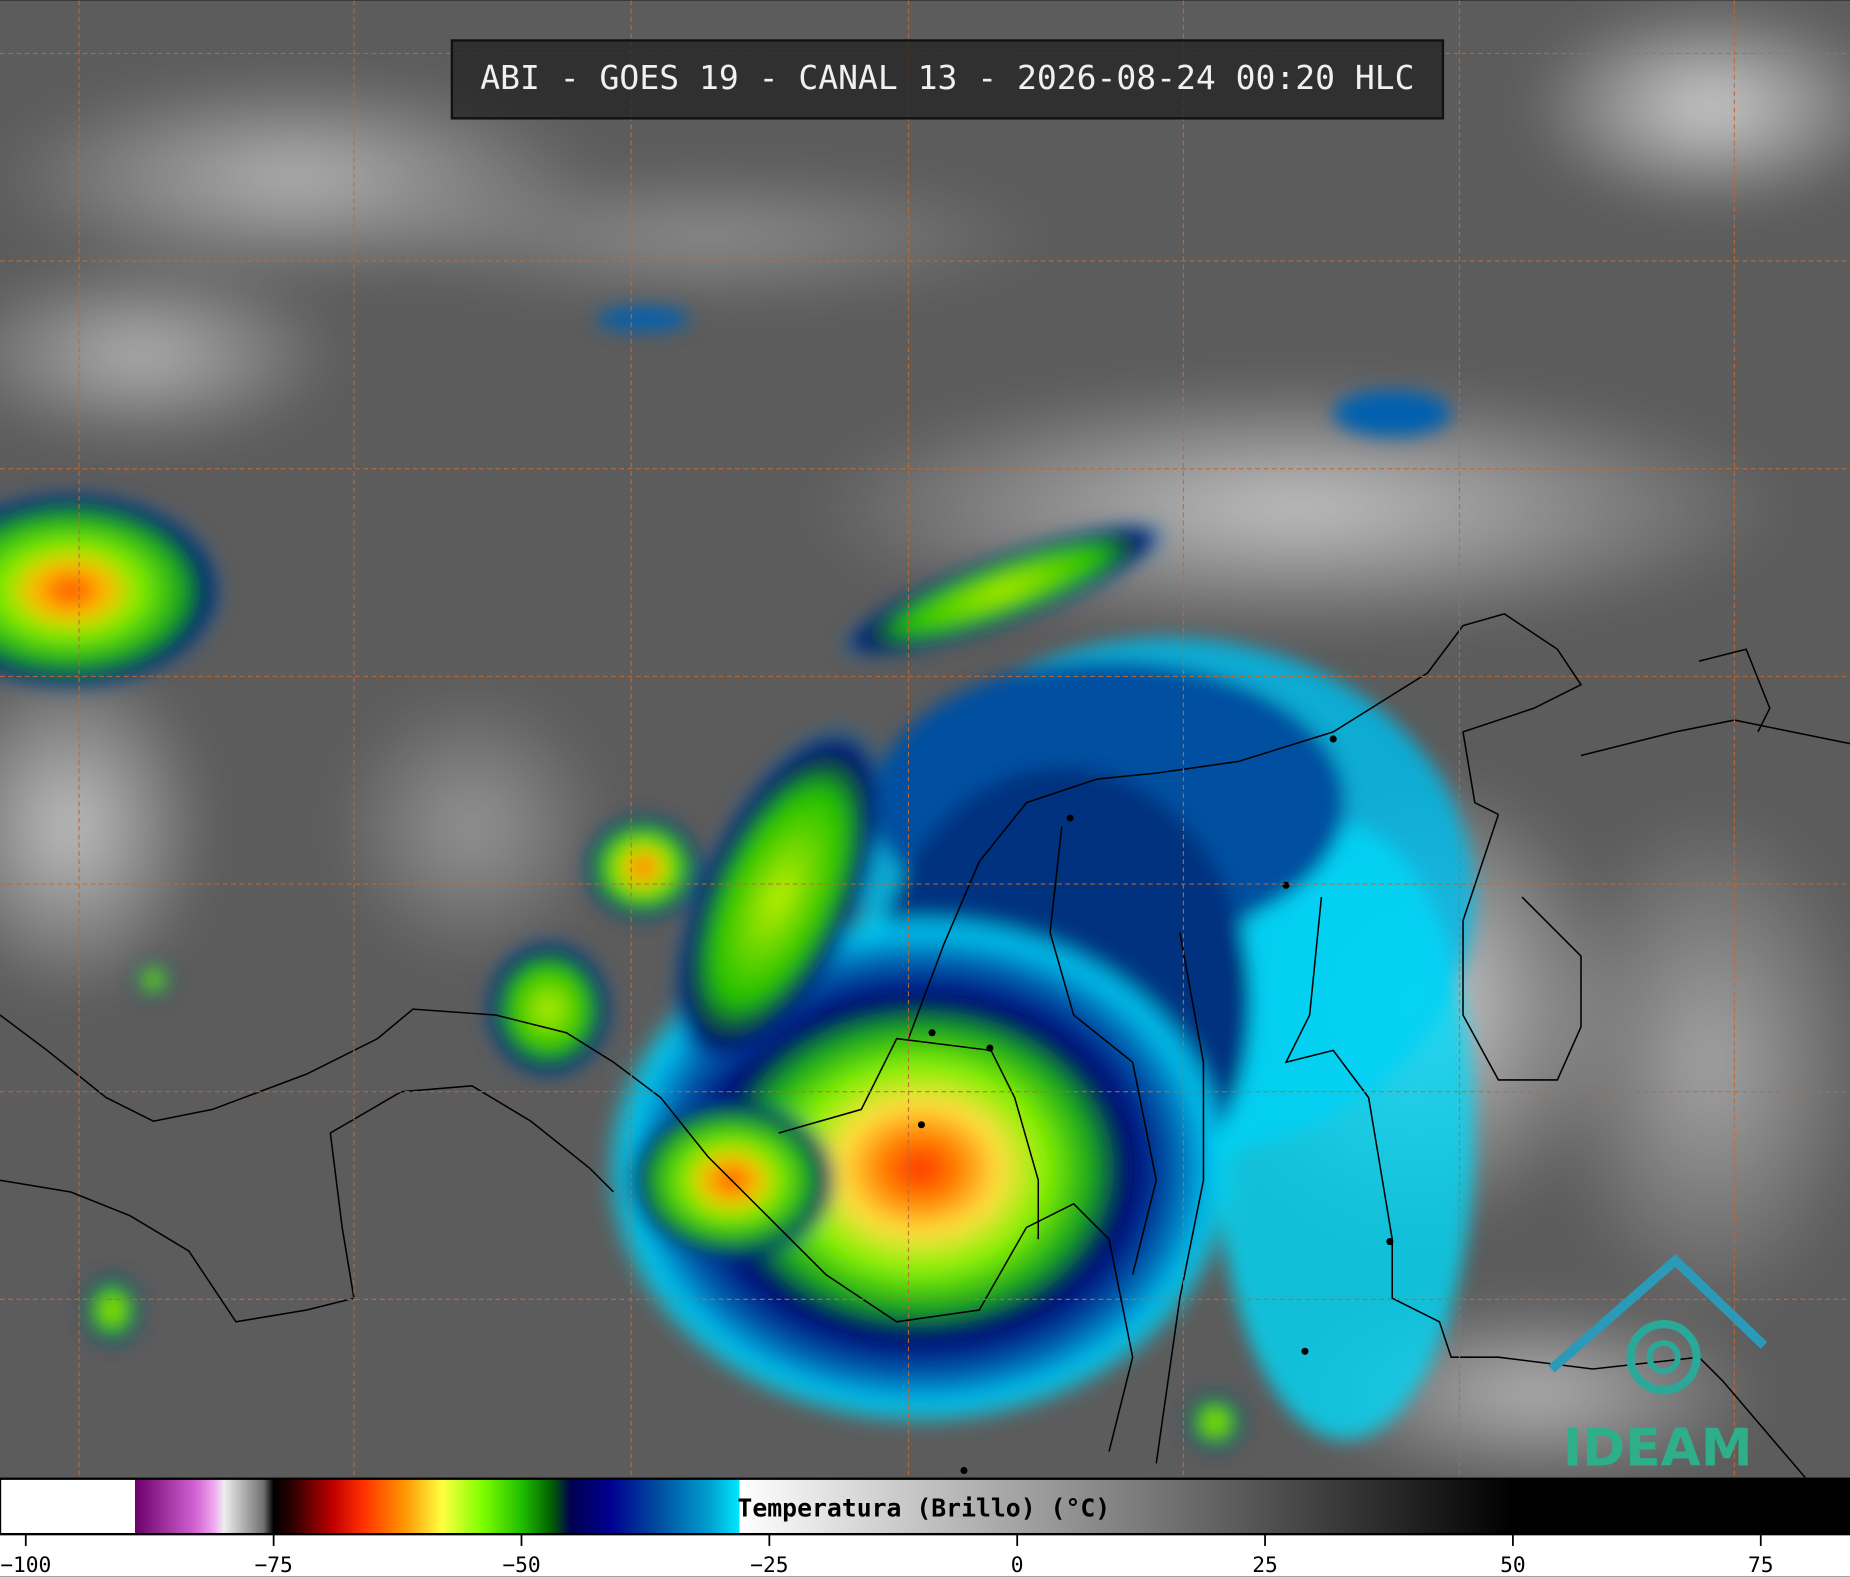 Image resolution: width=1850 pixels, height=1577 pixels. I want to click on tick-label: −100, so click(25, 1565).